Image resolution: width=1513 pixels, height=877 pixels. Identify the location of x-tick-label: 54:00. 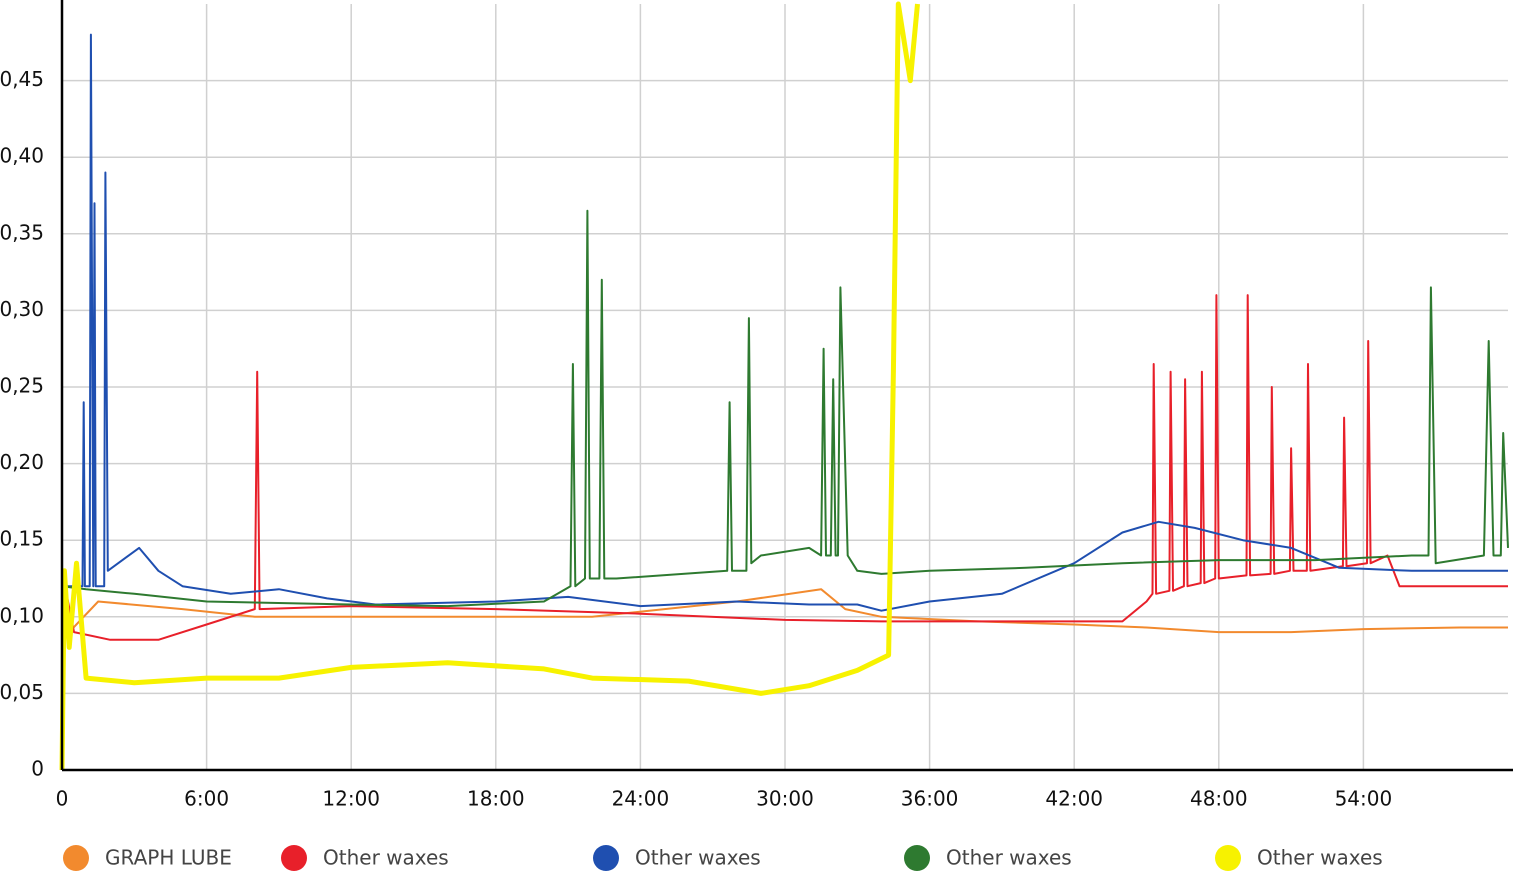
(1364, 799).